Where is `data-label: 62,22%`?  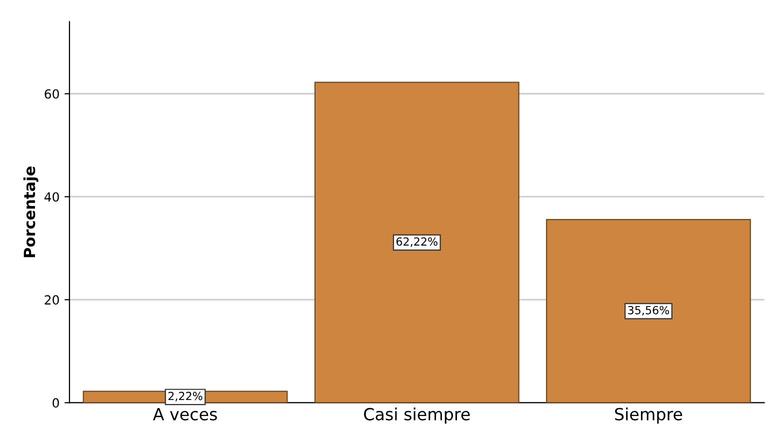
data-label: 62,22% is located at coordinates (417, 242).